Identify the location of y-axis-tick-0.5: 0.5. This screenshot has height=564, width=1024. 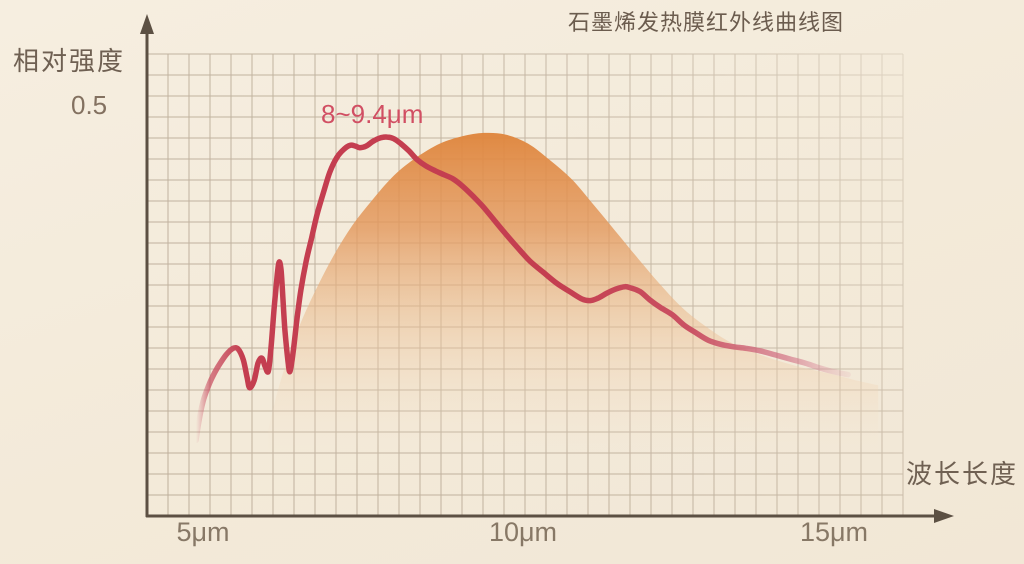
(89, 105).